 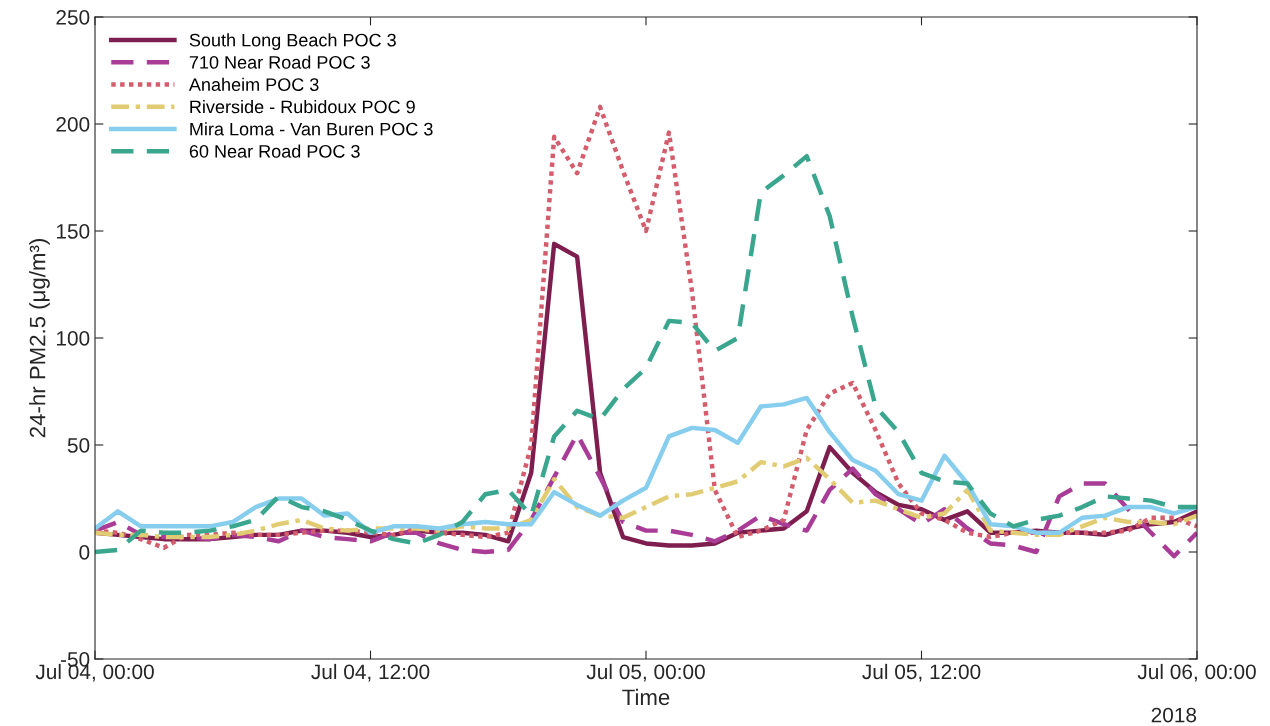 What do you see at coordinates (292, 42) in the screenshot?
I see `legend-label: South Long Beach POC 3` at bounding box center [292, 42].